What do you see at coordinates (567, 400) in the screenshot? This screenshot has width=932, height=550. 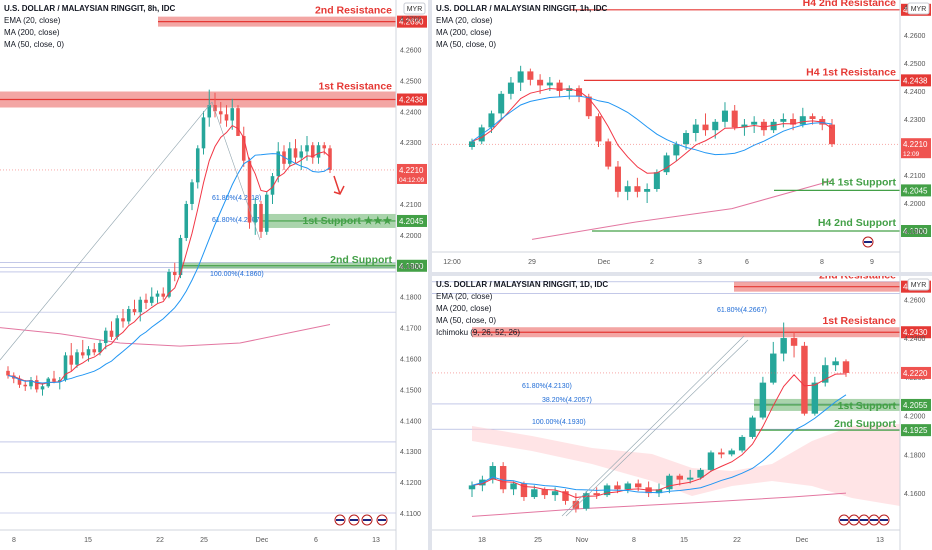 I see `fib-level-label: 38.20%(4.2057)` at bounding box center [567, 400].